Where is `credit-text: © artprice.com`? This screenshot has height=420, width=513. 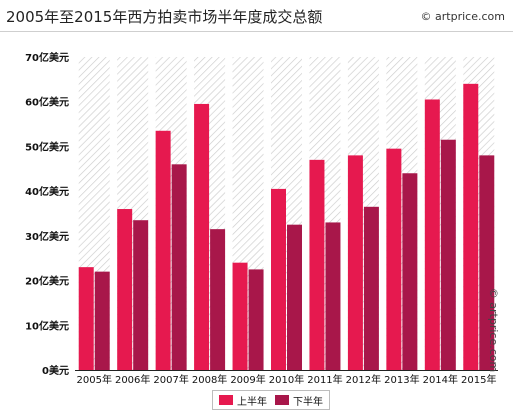
credit-text: © artprice.com is located at coordinates (462, 16).